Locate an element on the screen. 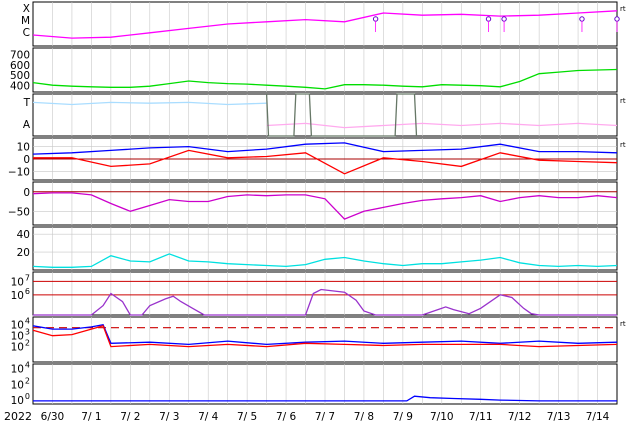  y-tick-label: 700 is located at coordinates (20, 55).